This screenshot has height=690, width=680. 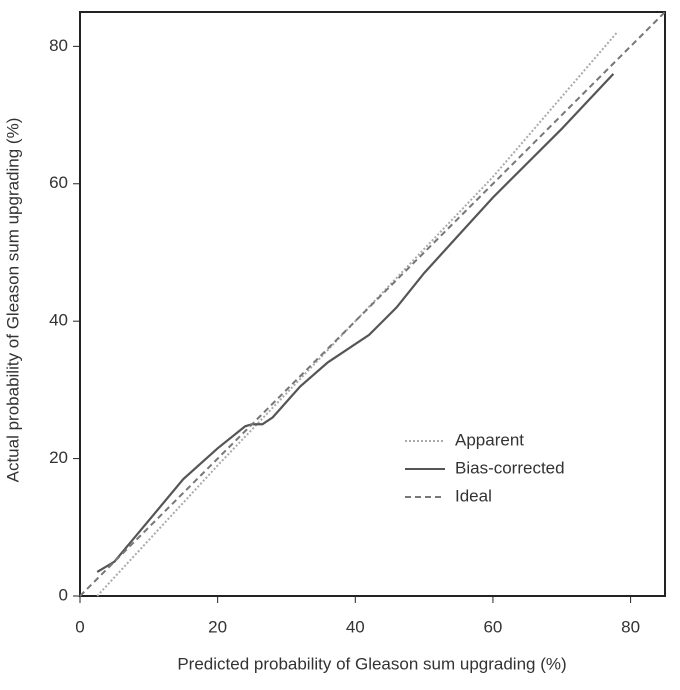 What do you see at coordinates (473, 495) in the screenshot?
I see `legend-label: Ideal` at bounding box center [473, 495].